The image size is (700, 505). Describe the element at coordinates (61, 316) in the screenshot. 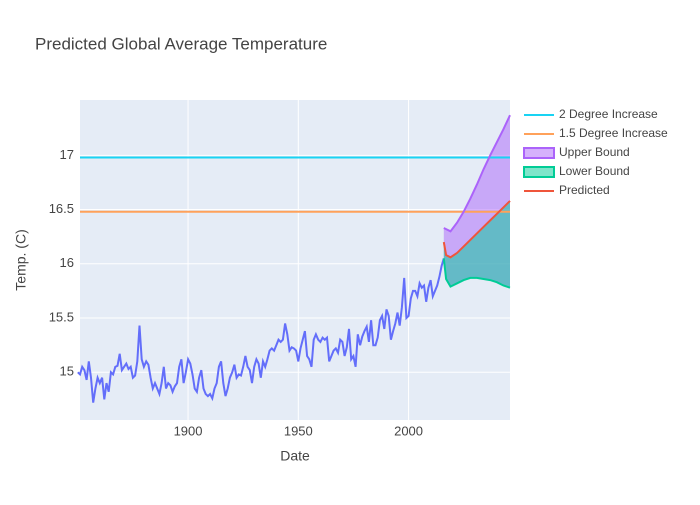

I see `y-tick-label: 15.5` at that location.